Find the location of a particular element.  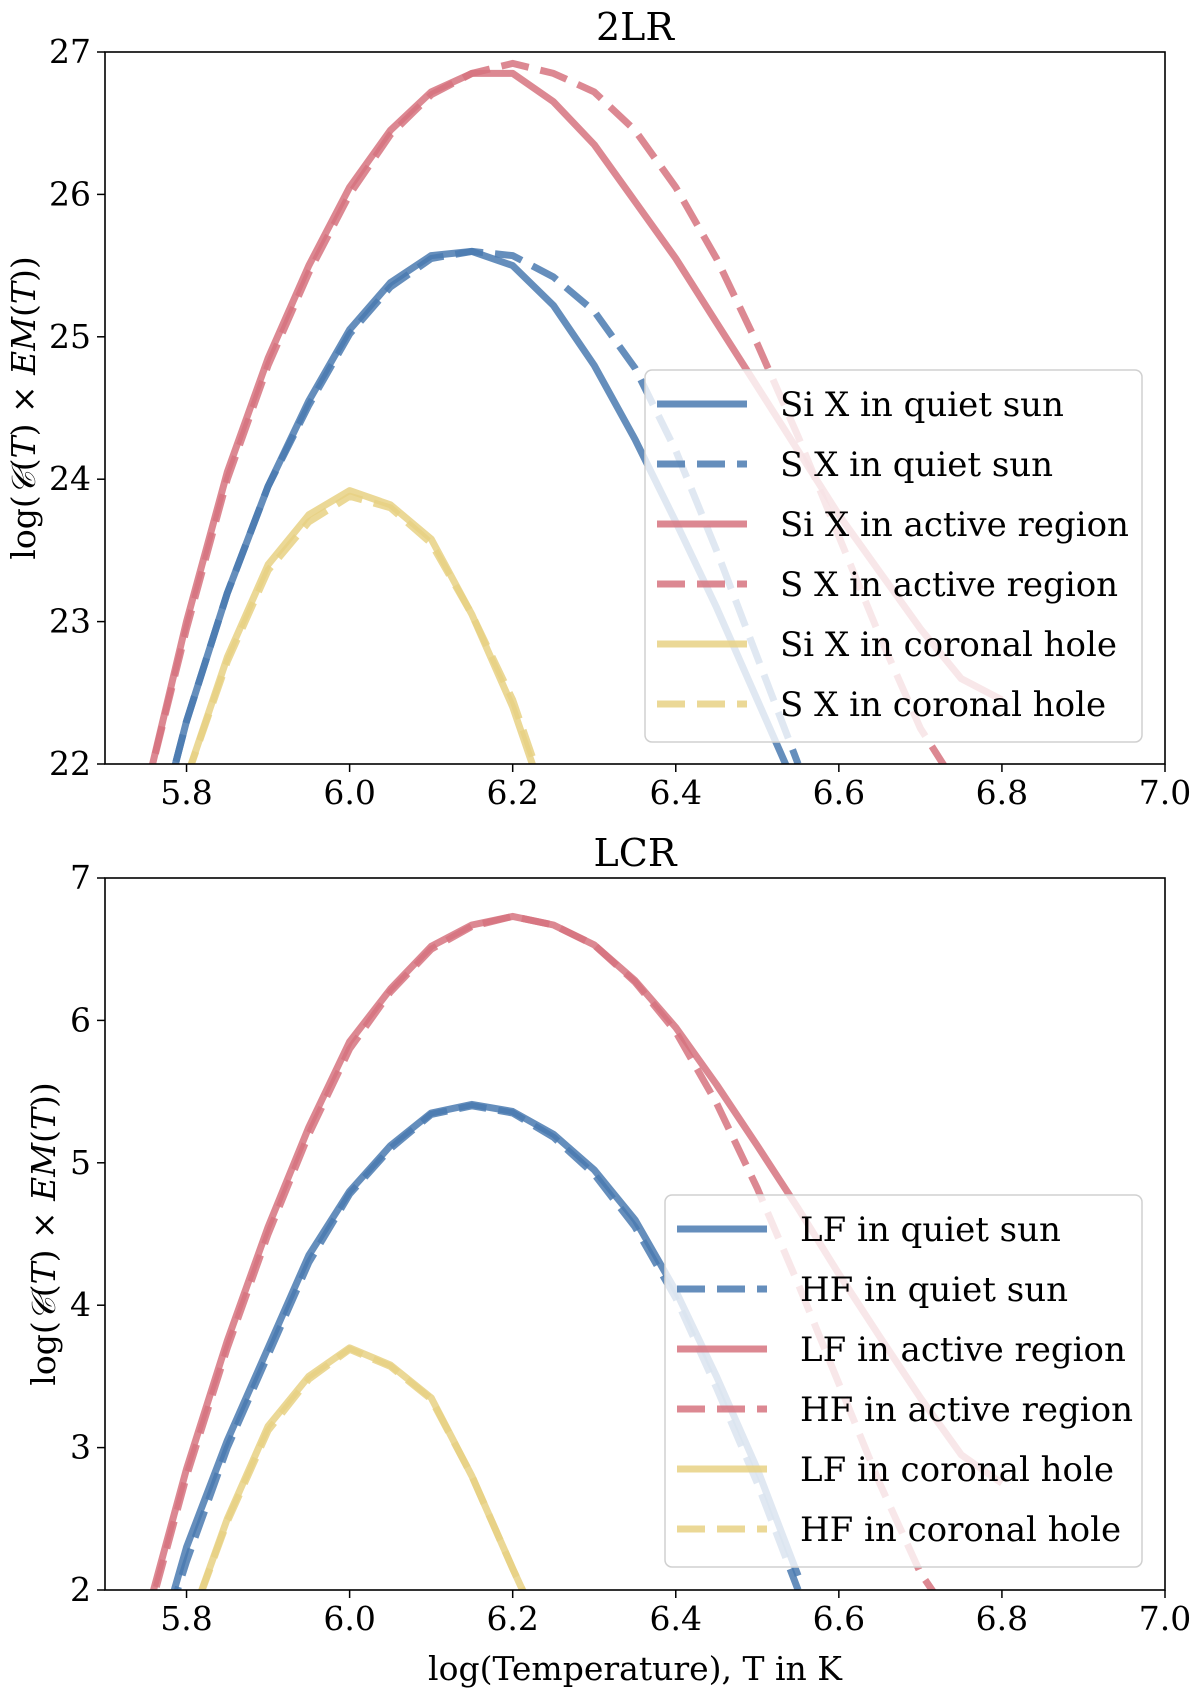

y-tick-label: 3 is located at coordinates (80, 1447).